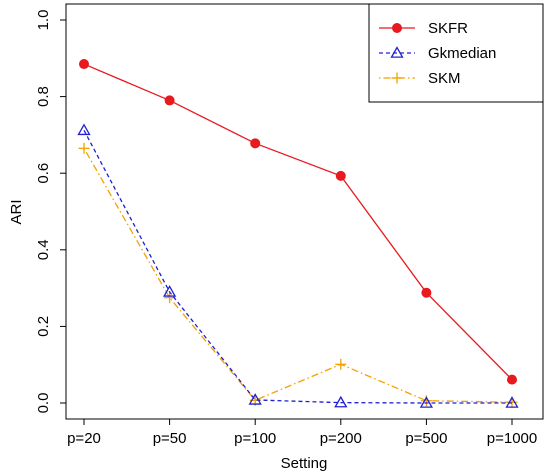 This screenshot has height=472, width=552. What do you see at coordinates (43, 249) in the screenshot?
I see `y-tick-label: 0.4` at bounding box center [43, 249].